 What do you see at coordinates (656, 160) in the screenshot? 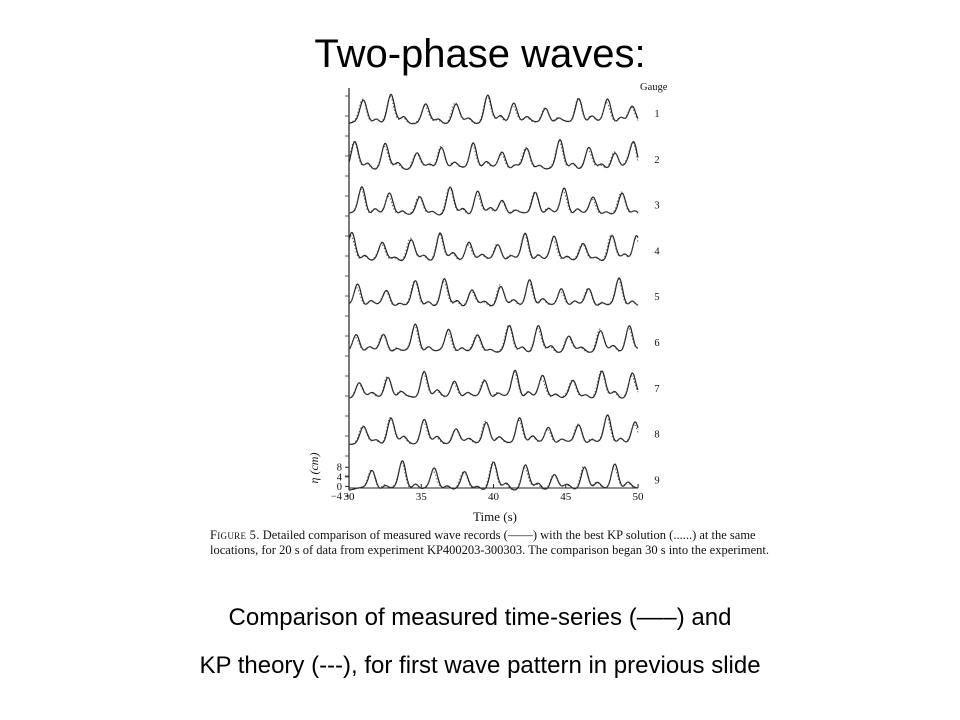
I see `gauge-label: 2` at bounding box center [656, 160].